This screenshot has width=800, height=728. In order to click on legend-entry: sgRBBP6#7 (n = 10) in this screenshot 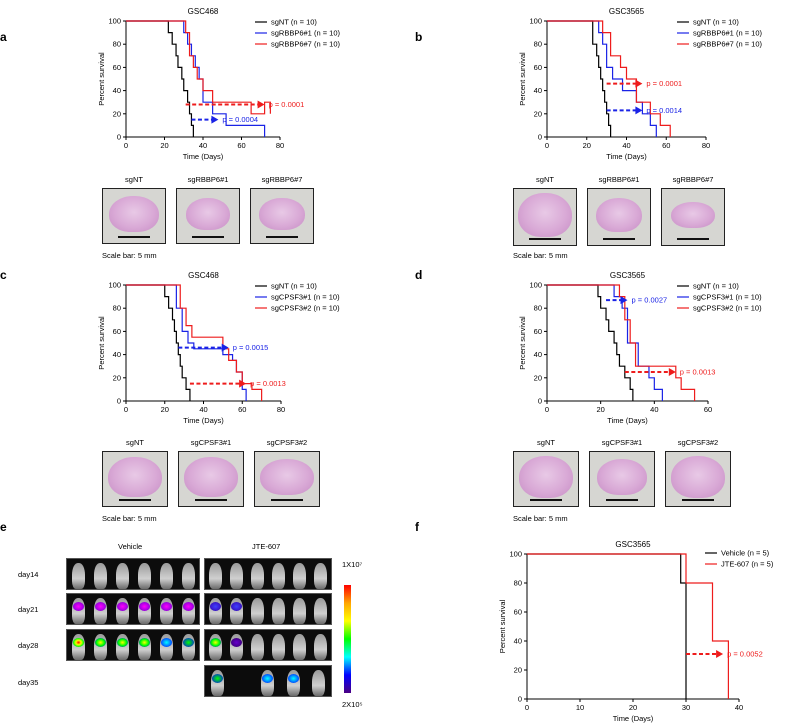, I will do `click(728, 44)`.